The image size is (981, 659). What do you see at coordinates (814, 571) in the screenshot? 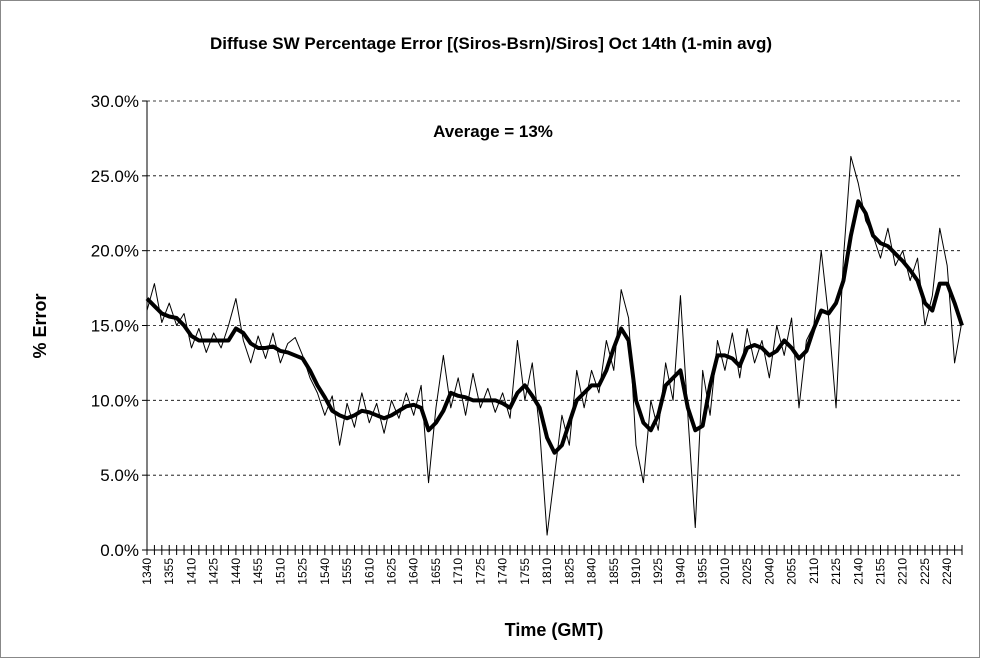
I see `x-tick-label: 2110` at bounding box center [814, 571].